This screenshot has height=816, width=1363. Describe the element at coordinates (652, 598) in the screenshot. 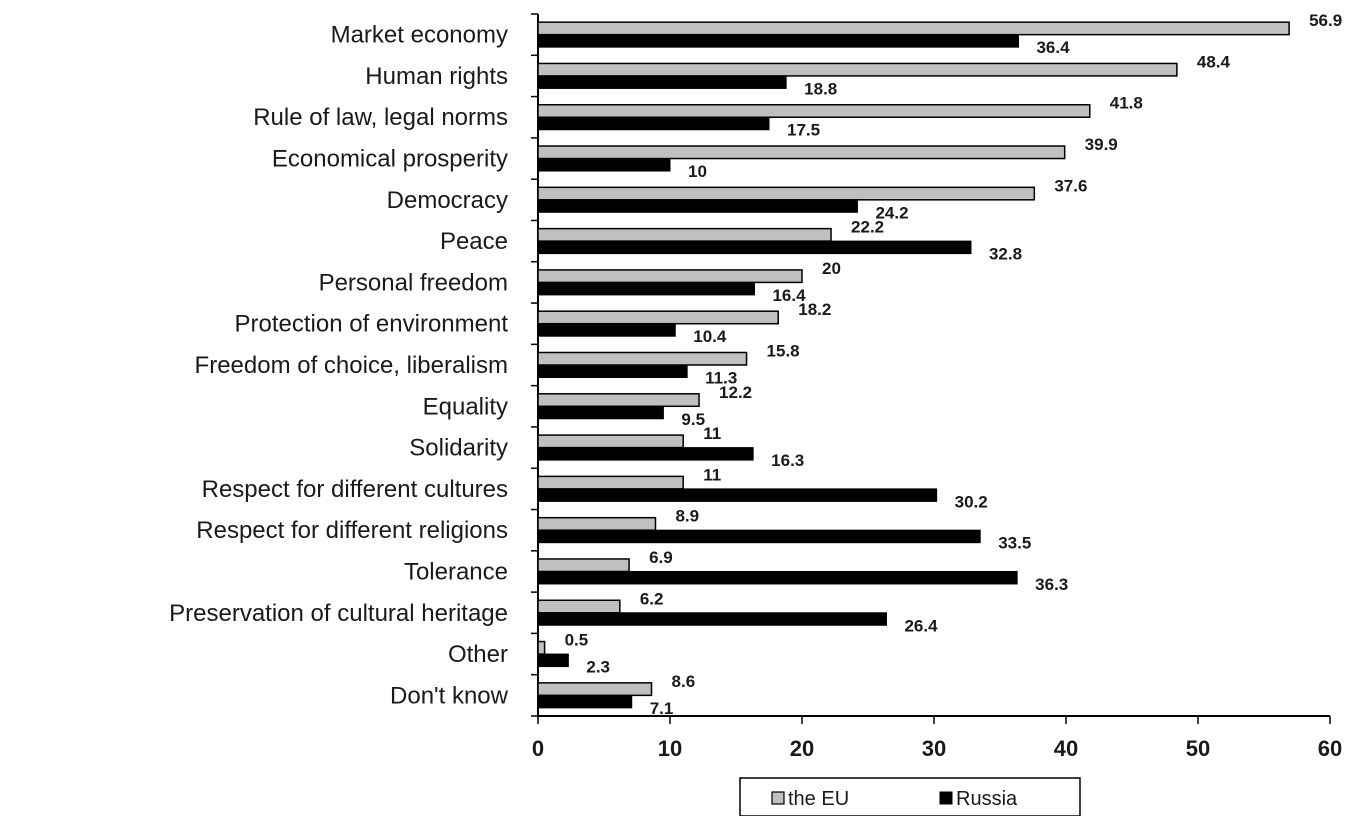

I see `value-label-eu: 6.2` at that location.